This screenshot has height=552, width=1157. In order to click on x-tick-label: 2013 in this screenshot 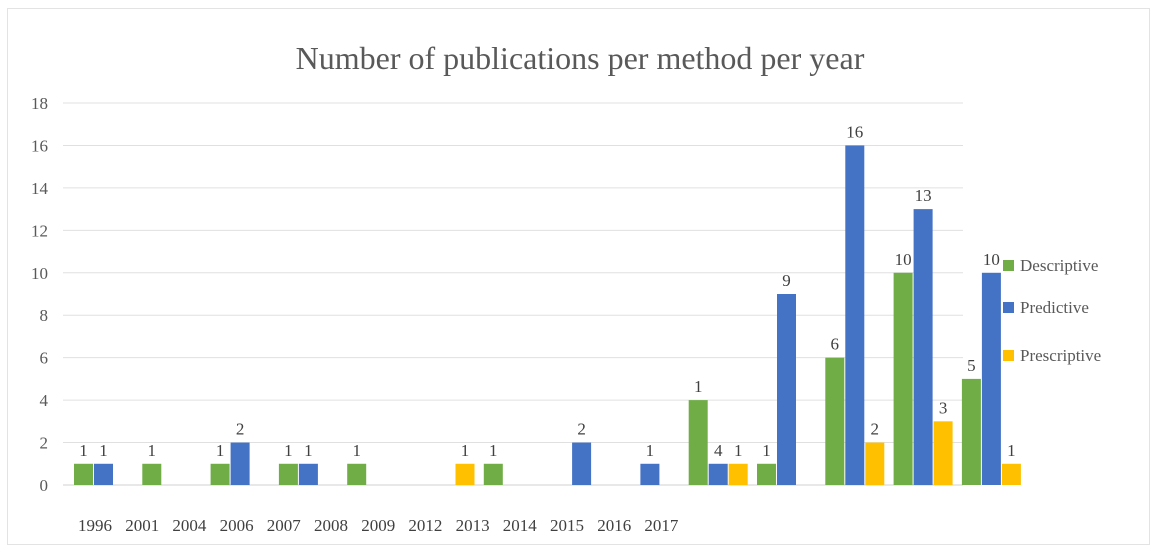, I will do `click(473, 525)`.